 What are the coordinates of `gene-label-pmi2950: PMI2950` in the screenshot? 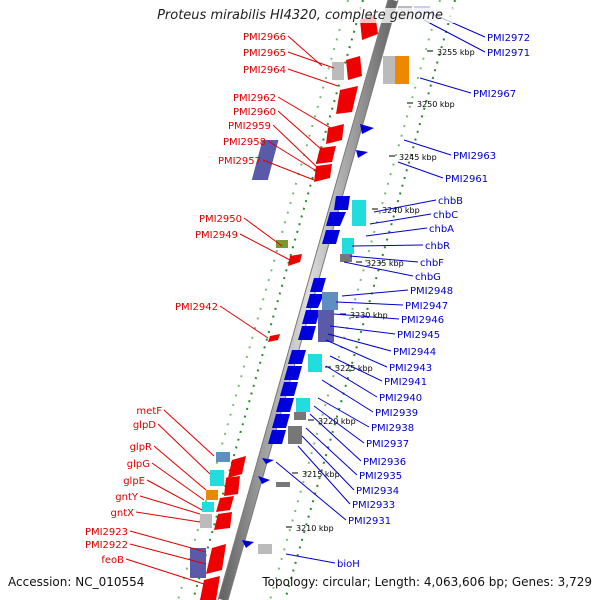 It's located at (220, 219).